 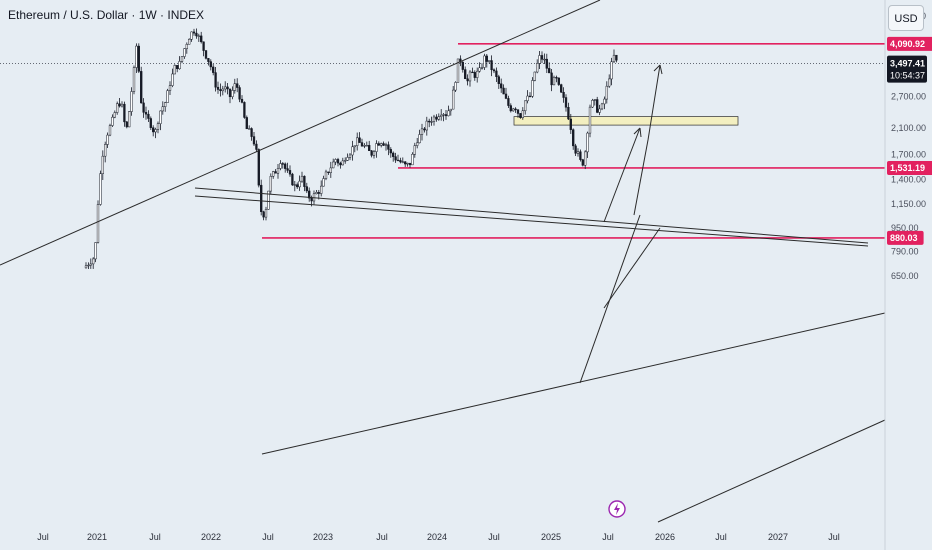 I want to click on time-tick-label: 2021, so click(x=97, y=537).